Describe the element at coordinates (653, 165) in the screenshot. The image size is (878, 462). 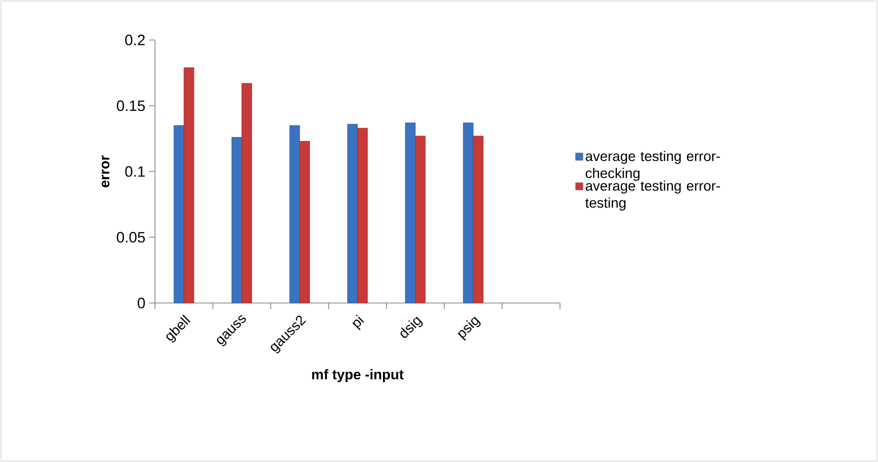
I see `legend-label: average testing error-checking` at that location.